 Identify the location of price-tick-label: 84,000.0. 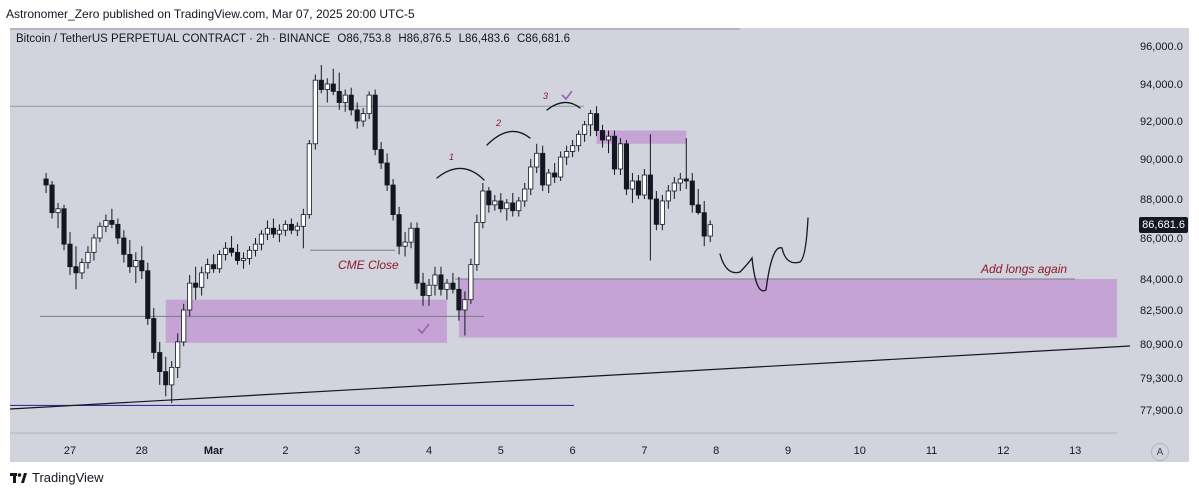
(1161, 280).